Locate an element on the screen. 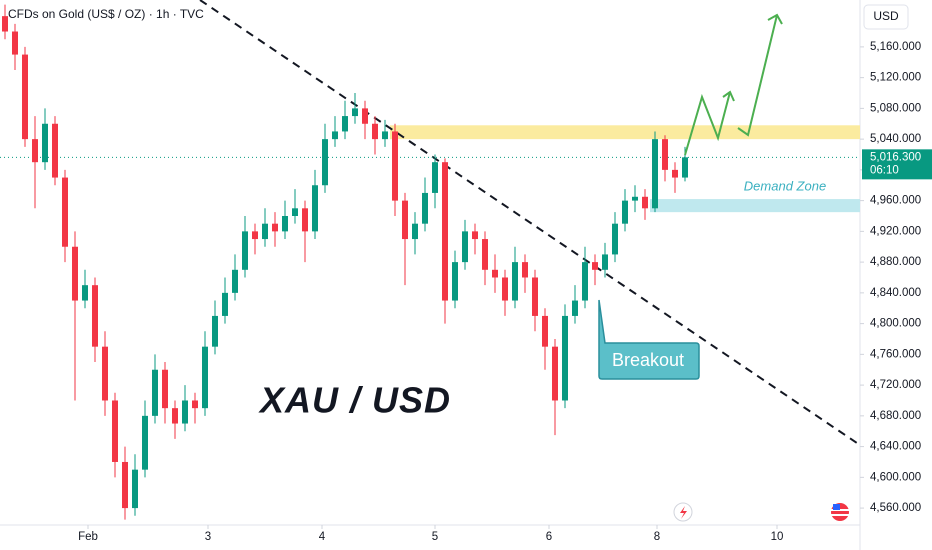 The height and width of the screenshot is (550, 932). y-tick-label: 4,560.000 is located at coordinates (895, 508).